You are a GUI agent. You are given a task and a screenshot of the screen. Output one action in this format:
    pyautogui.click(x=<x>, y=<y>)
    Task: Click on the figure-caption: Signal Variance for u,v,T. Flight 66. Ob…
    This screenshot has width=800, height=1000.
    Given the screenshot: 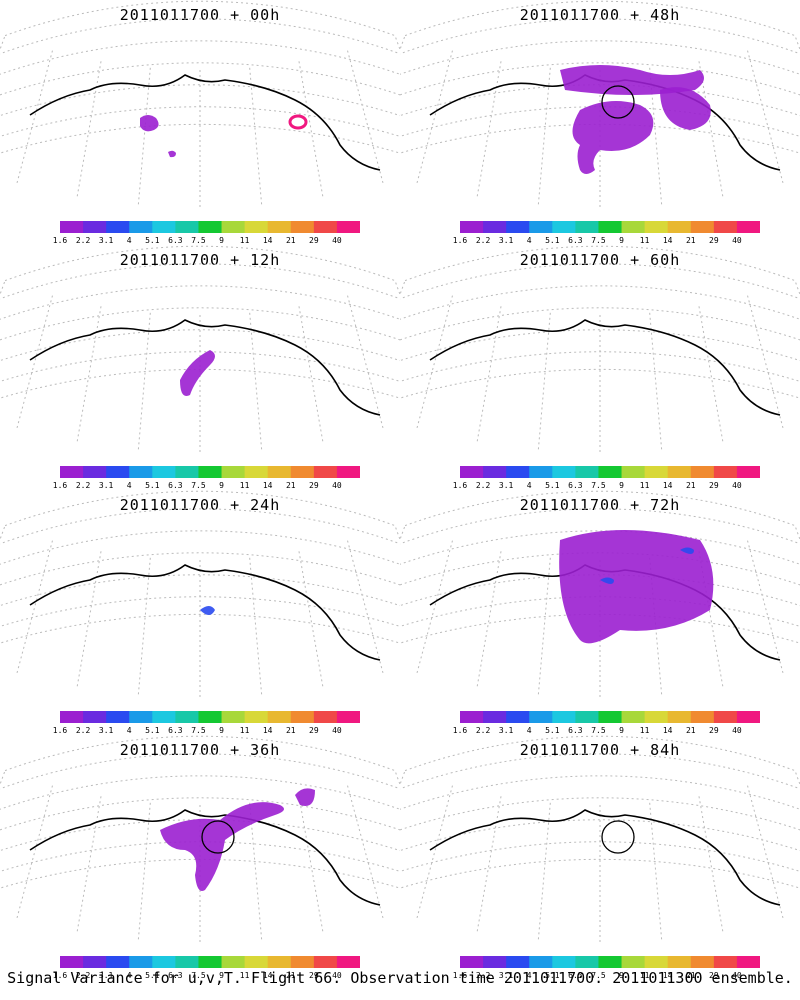 What is the action you would take?
    pyautogui.click(x=400, y=978)
    